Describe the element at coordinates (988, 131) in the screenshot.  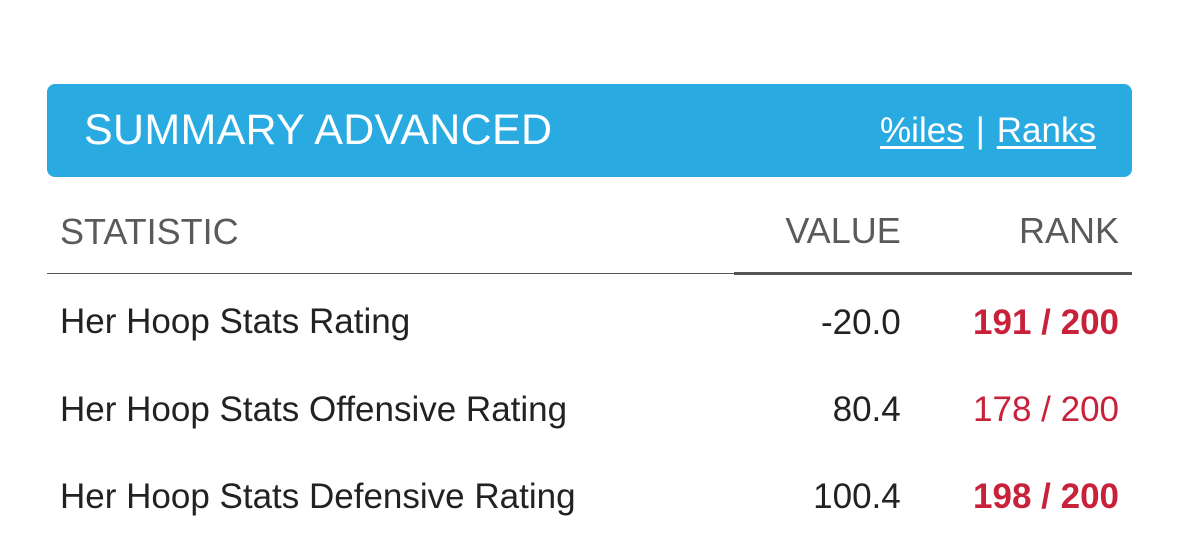
I see `view-toggle: %iles | Ranks` at that location.